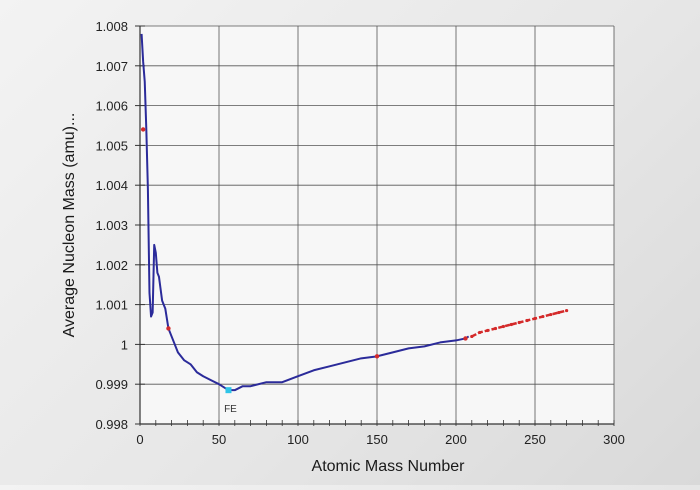  I want to click on x-tick-label: 150, so click(377, 439).